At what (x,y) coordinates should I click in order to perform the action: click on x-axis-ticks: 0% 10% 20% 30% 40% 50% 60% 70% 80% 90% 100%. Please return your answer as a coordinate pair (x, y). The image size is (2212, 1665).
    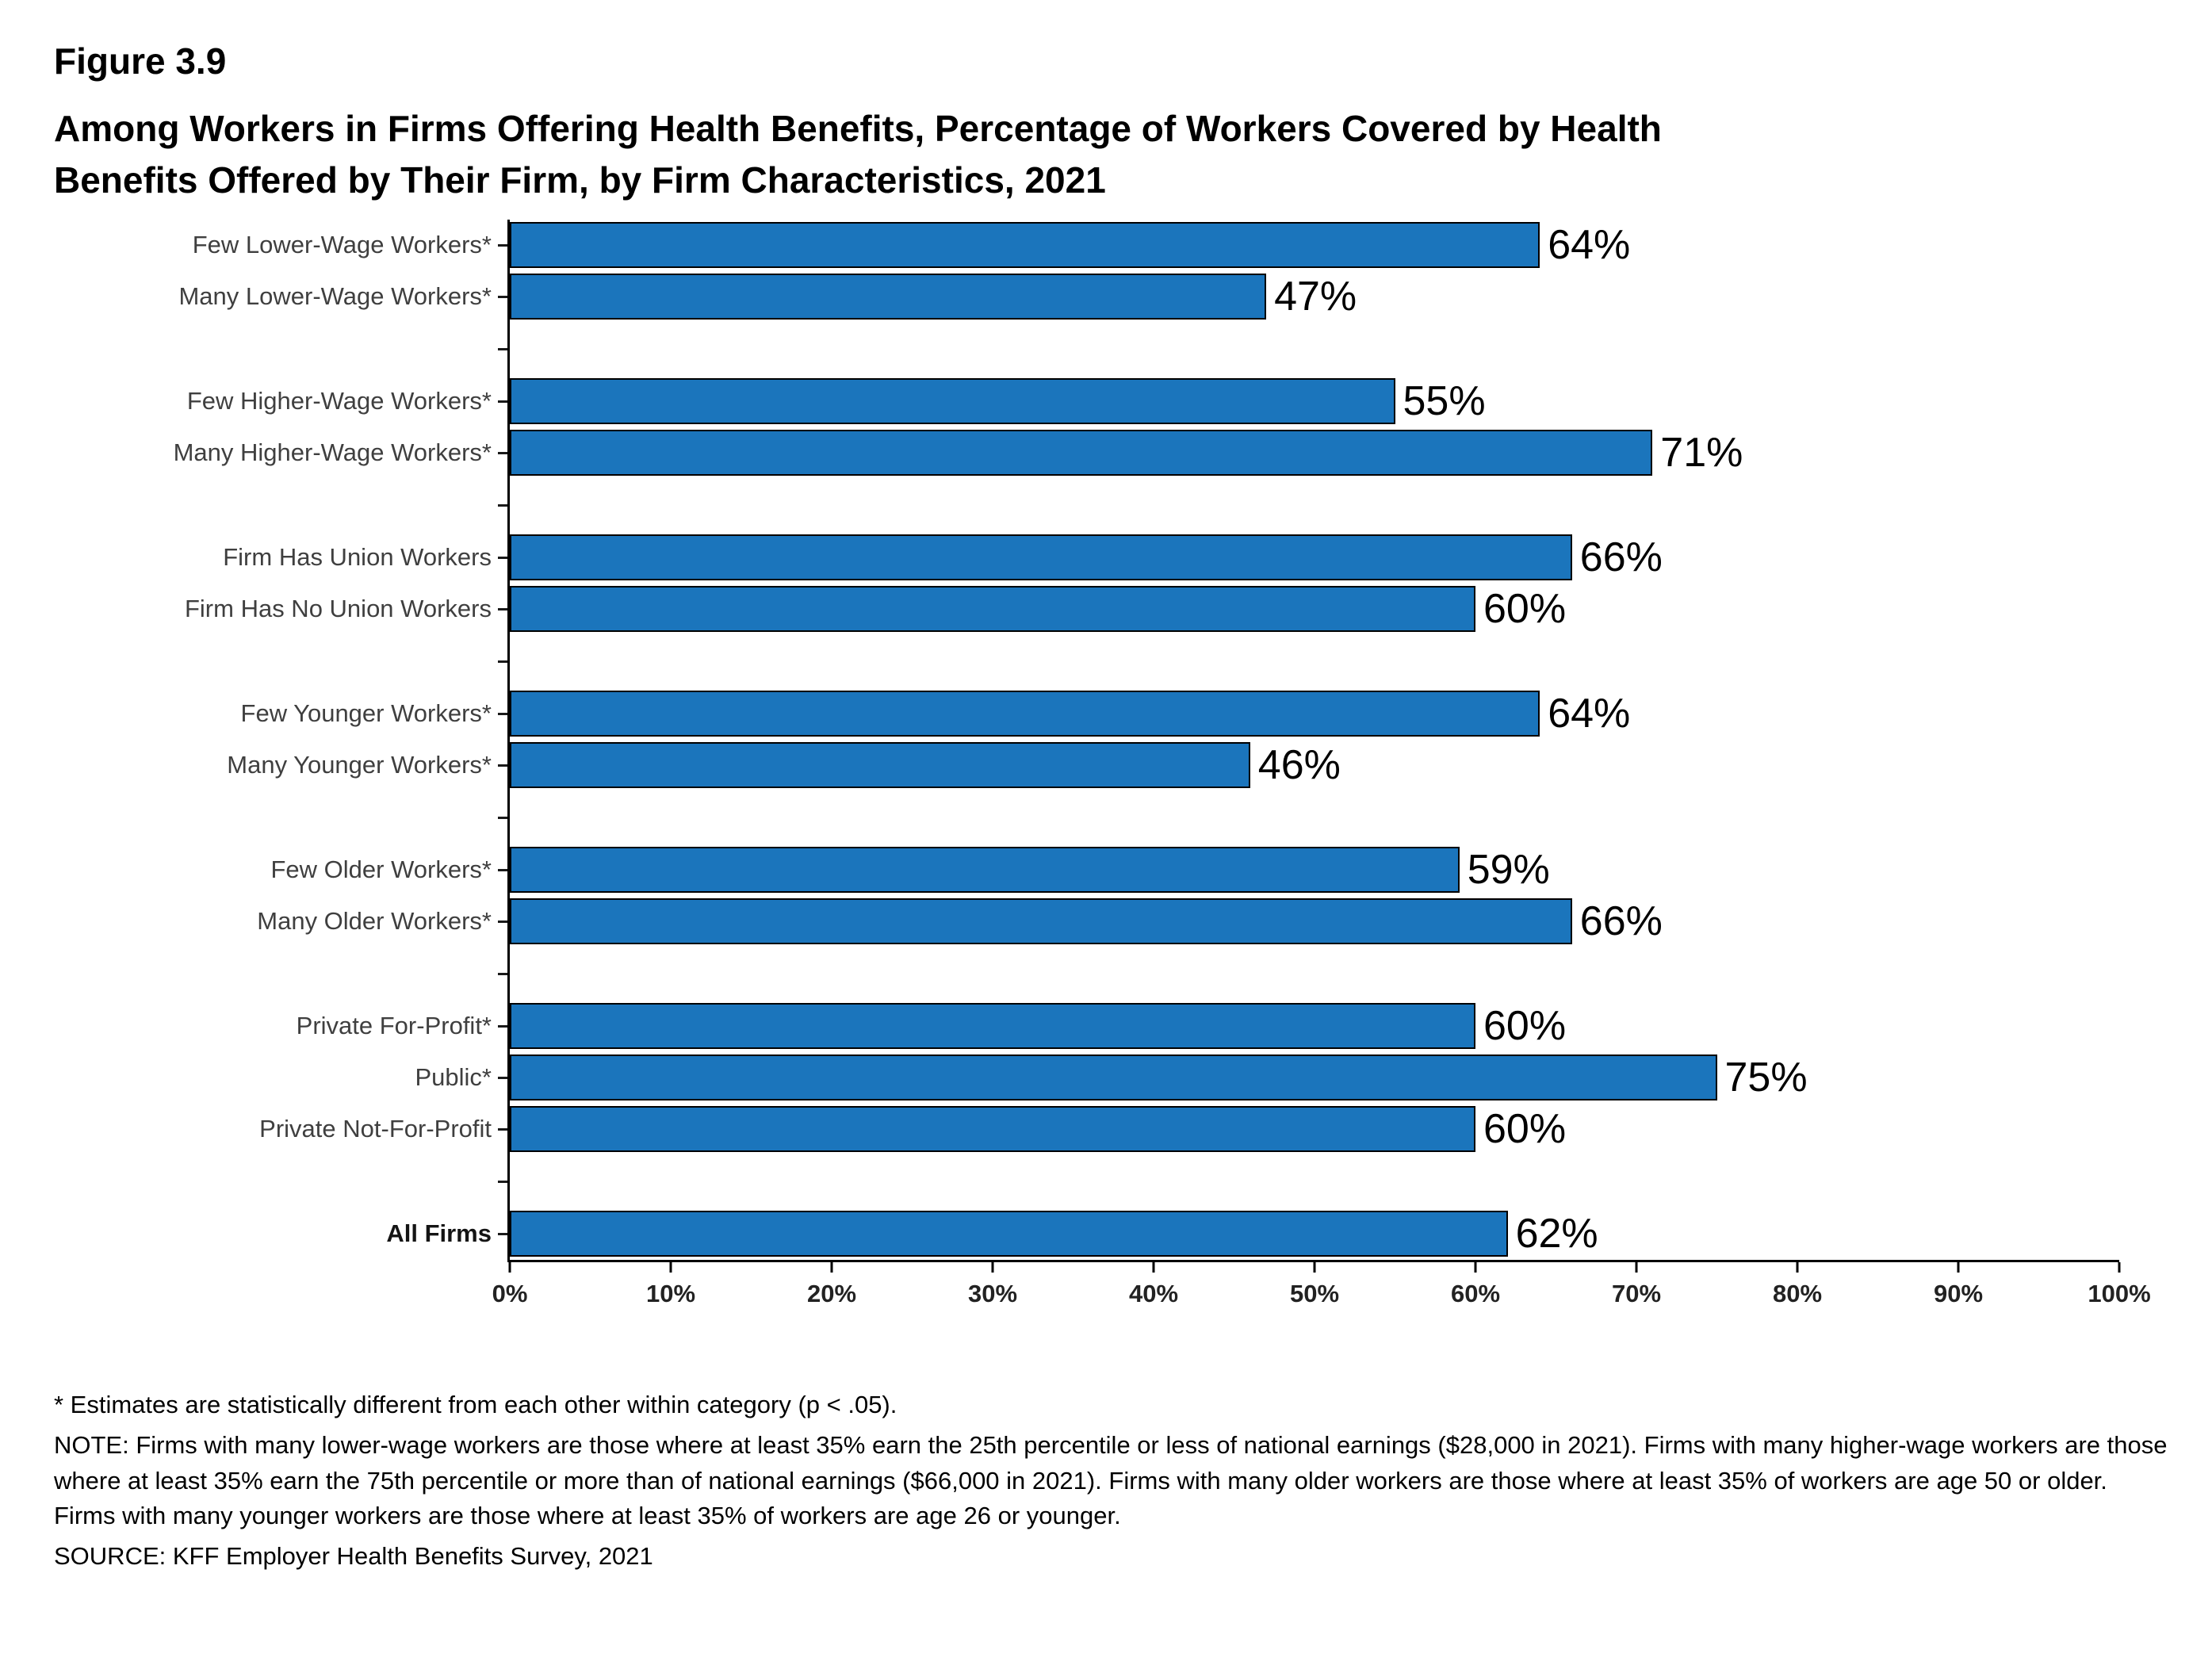
    Looking at the image, I should click on (1321, 1290).